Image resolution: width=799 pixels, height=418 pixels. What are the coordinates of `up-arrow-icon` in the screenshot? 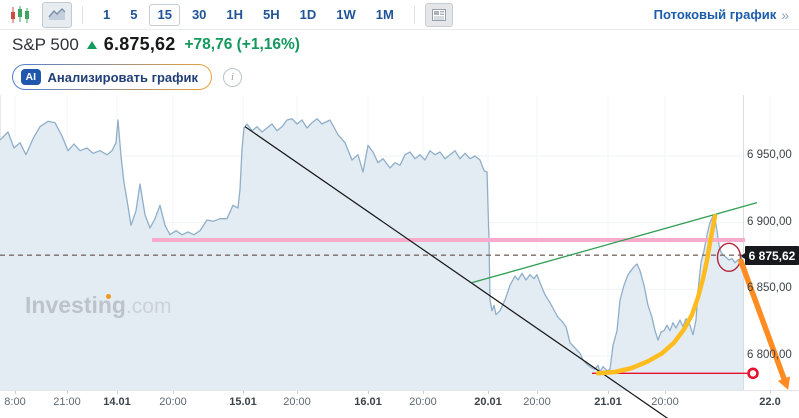 It's located at (91, 44).